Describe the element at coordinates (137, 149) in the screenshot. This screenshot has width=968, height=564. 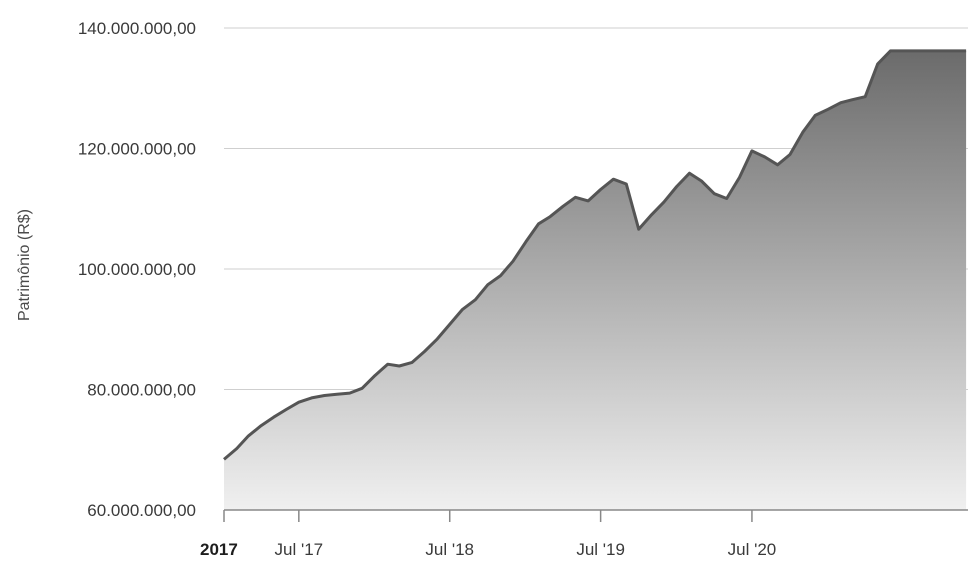
I see `y-tick-label: 120.000.000,00` at that location.